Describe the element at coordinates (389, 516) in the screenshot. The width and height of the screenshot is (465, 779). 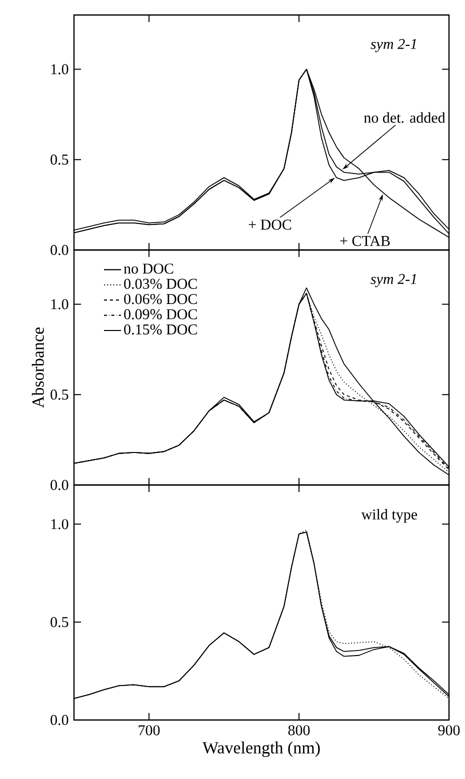
I see `text: wild type` at that location.